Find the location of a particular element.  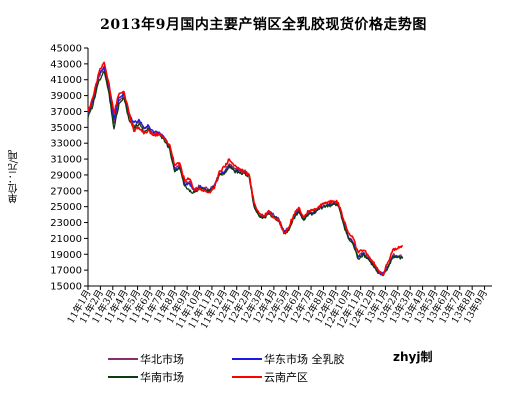

y-tick-label: 29000 is located at coordinates (66, 175).